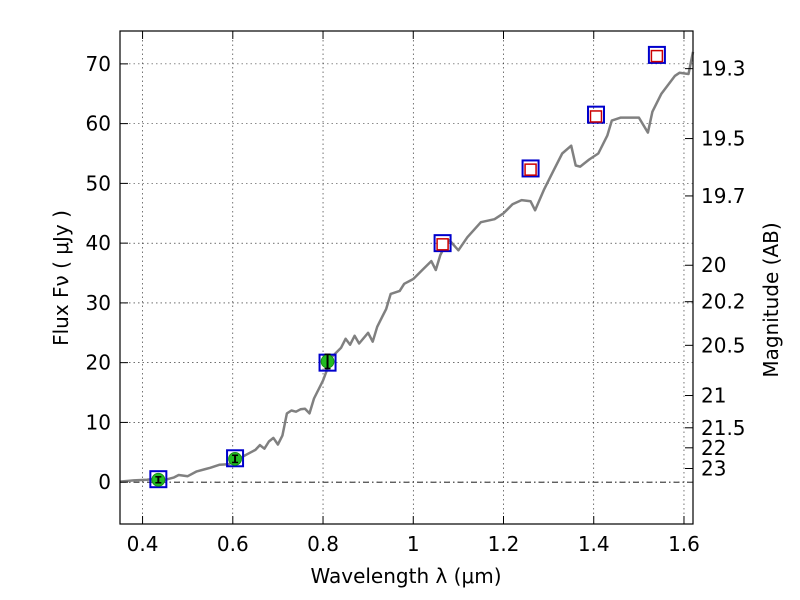 Image resolution: width=800 pixels, height=600 pixels. What do you see at coordinates (713, 448) in the screenshot?
I see `magnitude-tick-label: 22` at bounding box center [713, 448].